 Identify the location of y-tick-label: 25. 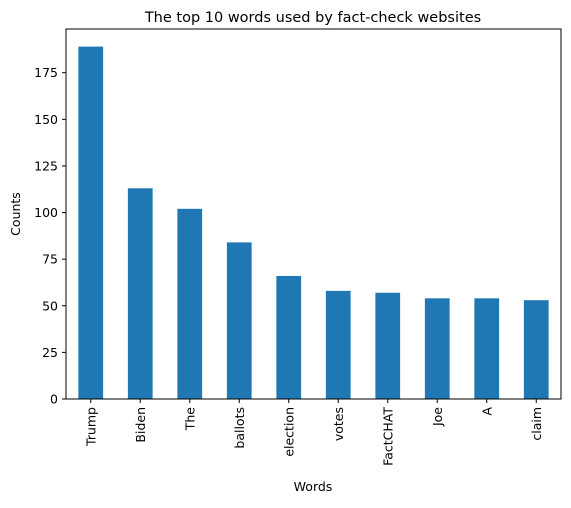
(50, 352).